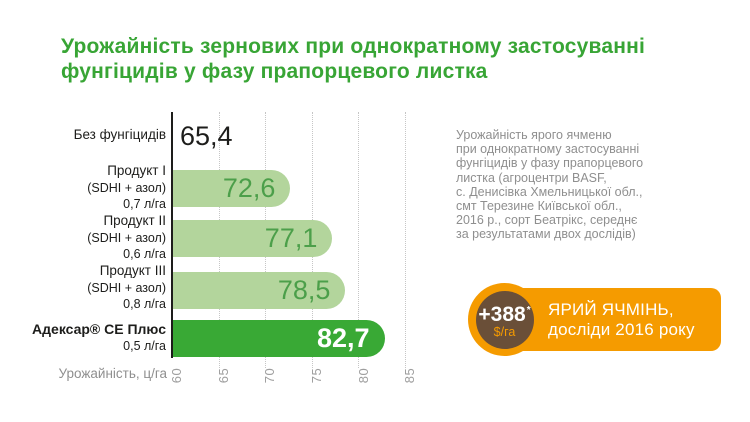  What do you see at coordinates (132, 270) in the screenshot?
I see `category-label-line: Продукт III` at bounding box center [132, 270].